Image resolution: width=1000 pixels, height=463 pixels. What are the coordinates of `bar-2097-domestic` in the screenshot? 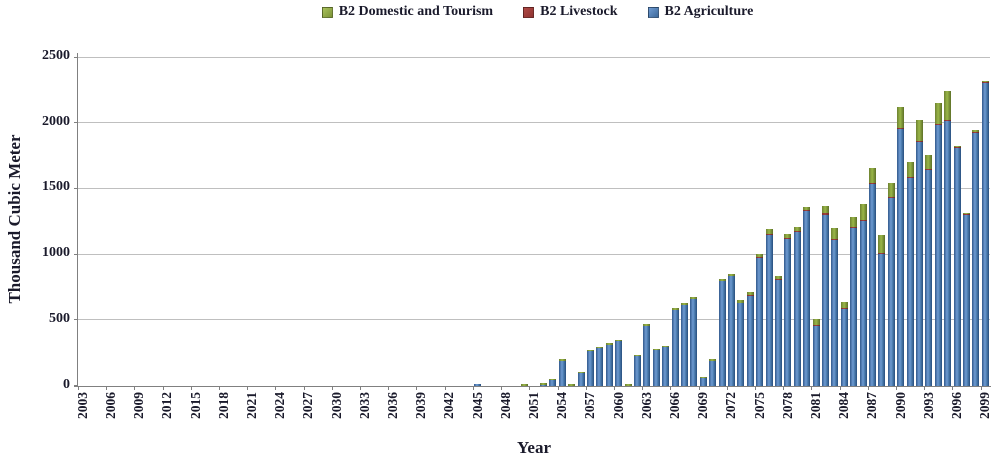 It's located at (966, 214).